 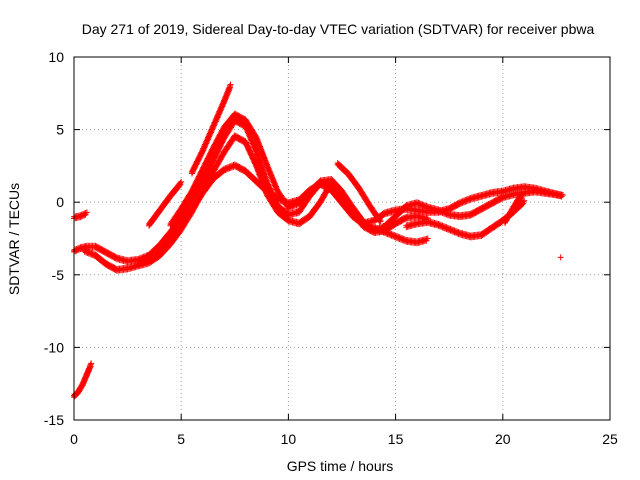 I want to click on y-tick-label: -5, so click(x=58, y=275).